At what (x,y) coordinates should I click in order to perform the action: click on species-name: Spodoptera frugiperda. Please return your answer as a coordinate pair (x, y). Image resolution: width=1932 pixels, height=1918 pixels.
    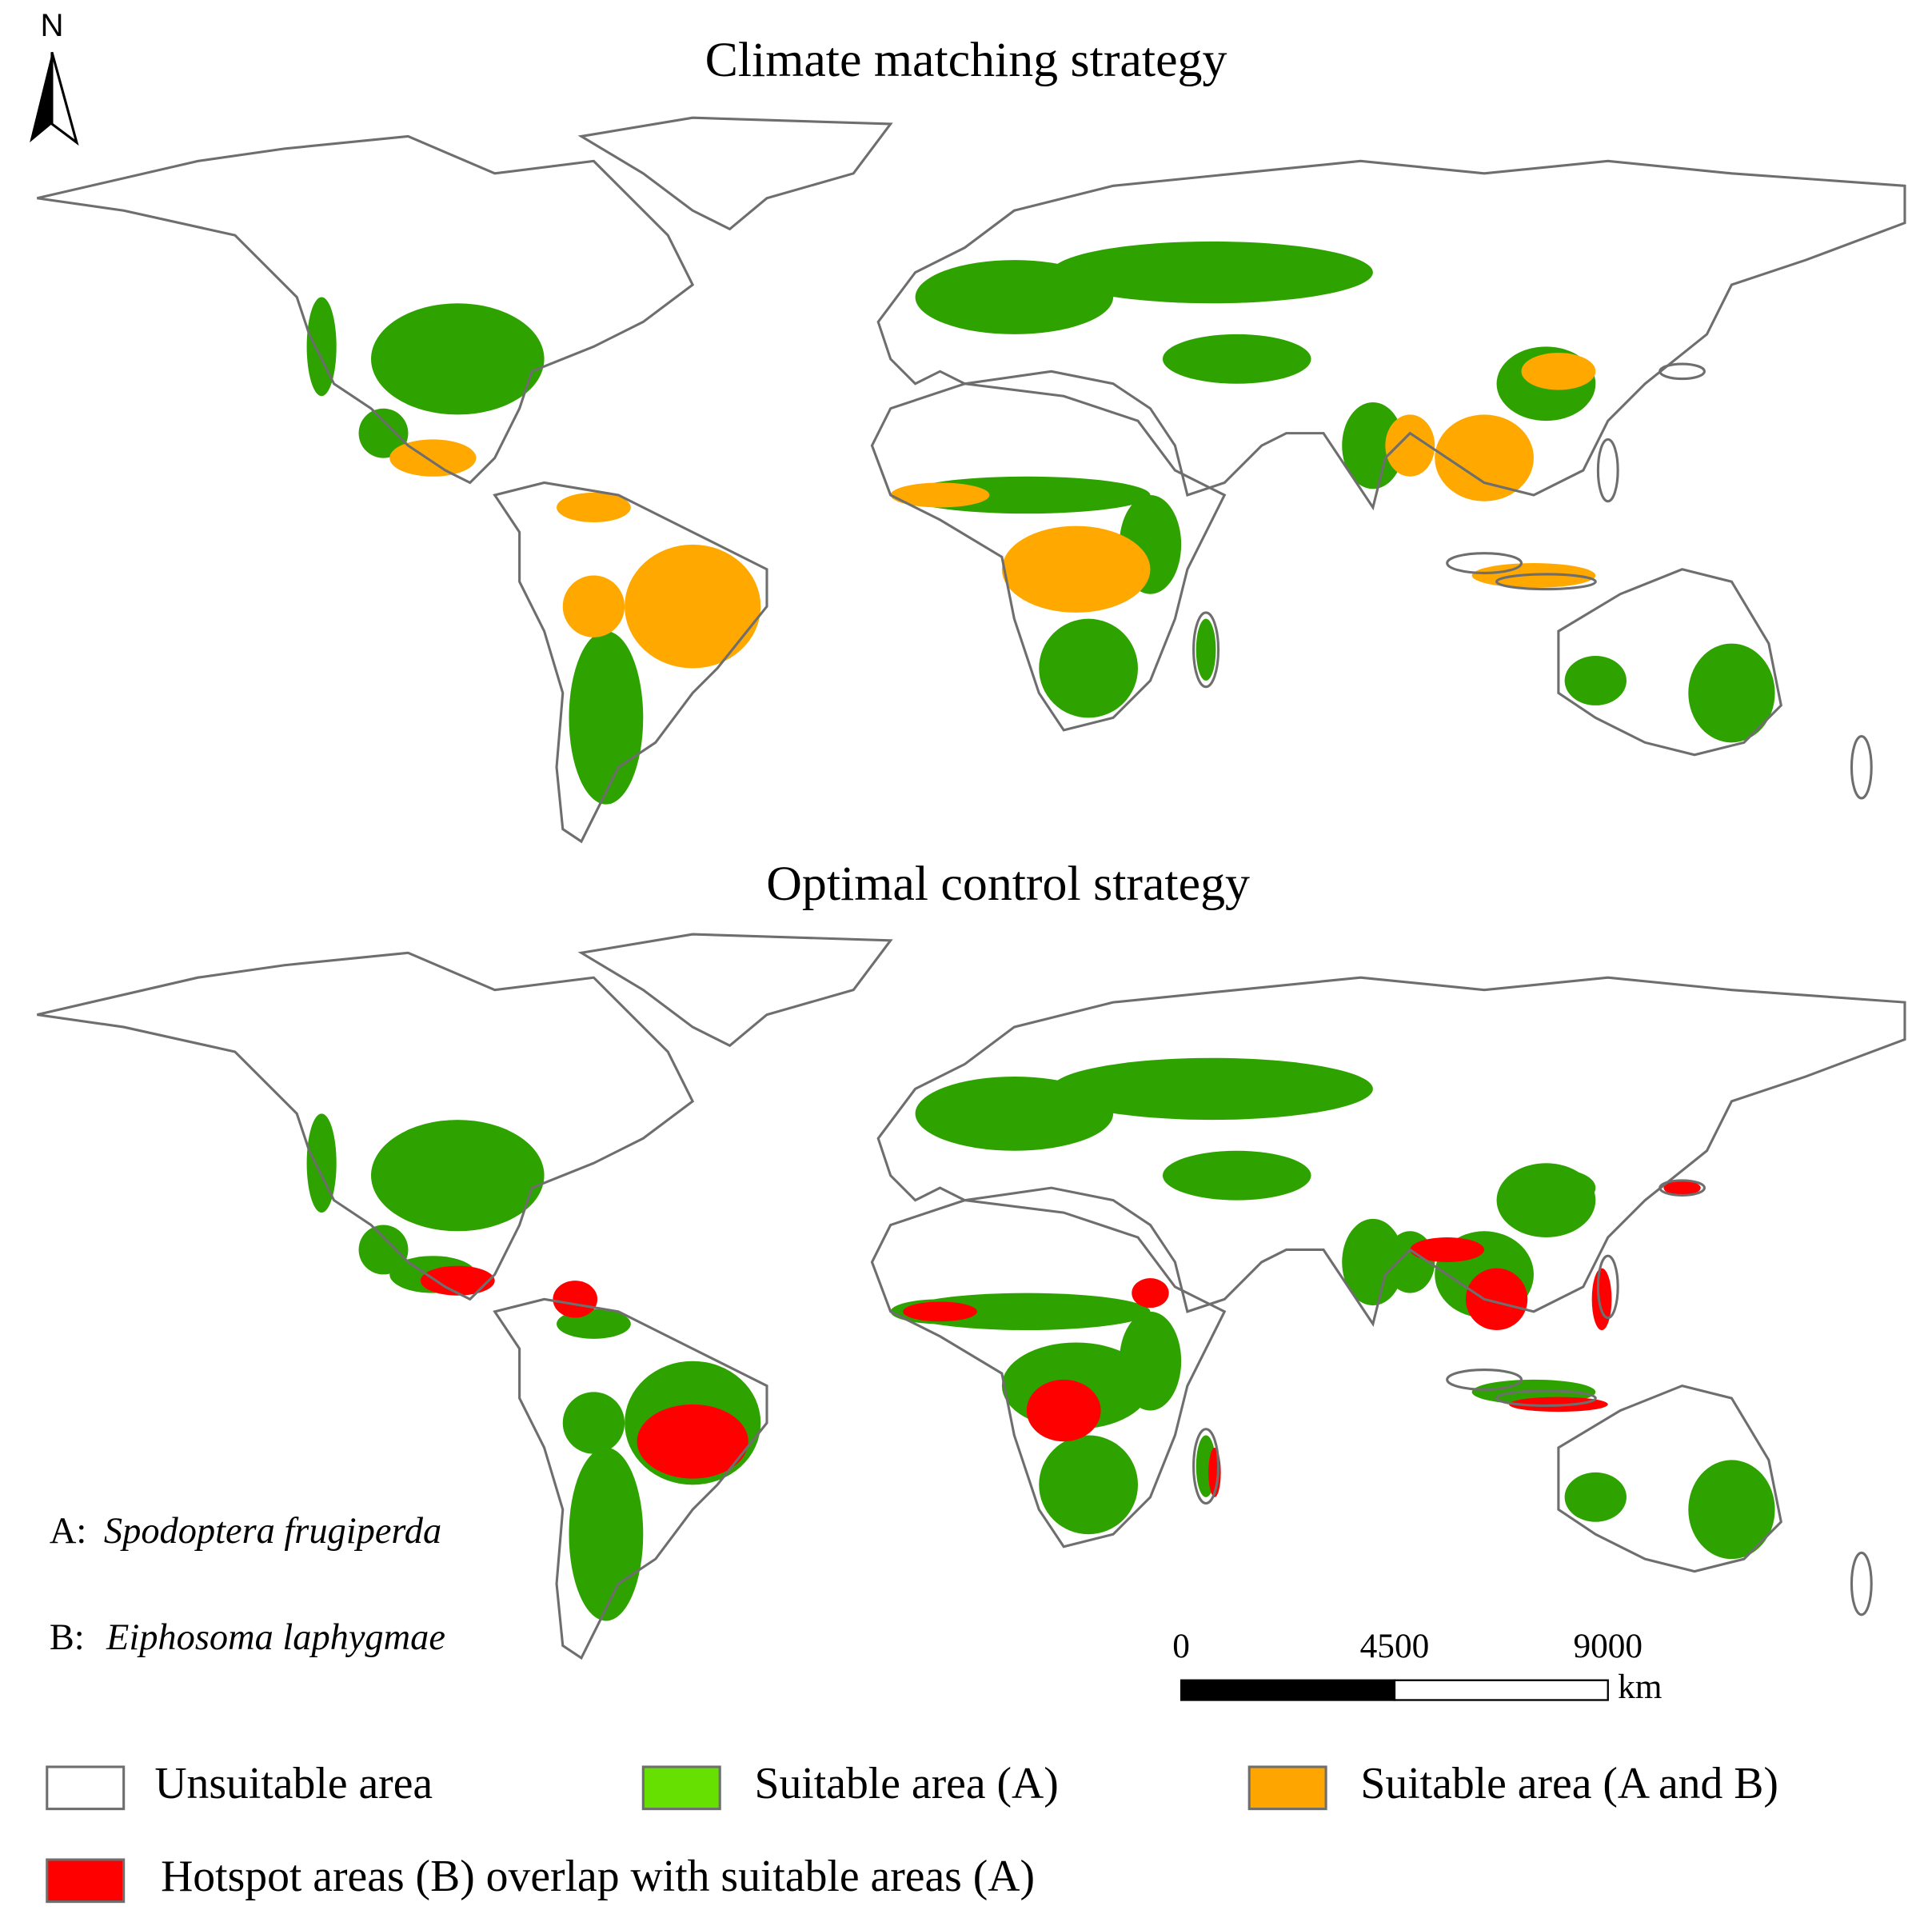
    Looking at the image, I should click on (273, 1531).